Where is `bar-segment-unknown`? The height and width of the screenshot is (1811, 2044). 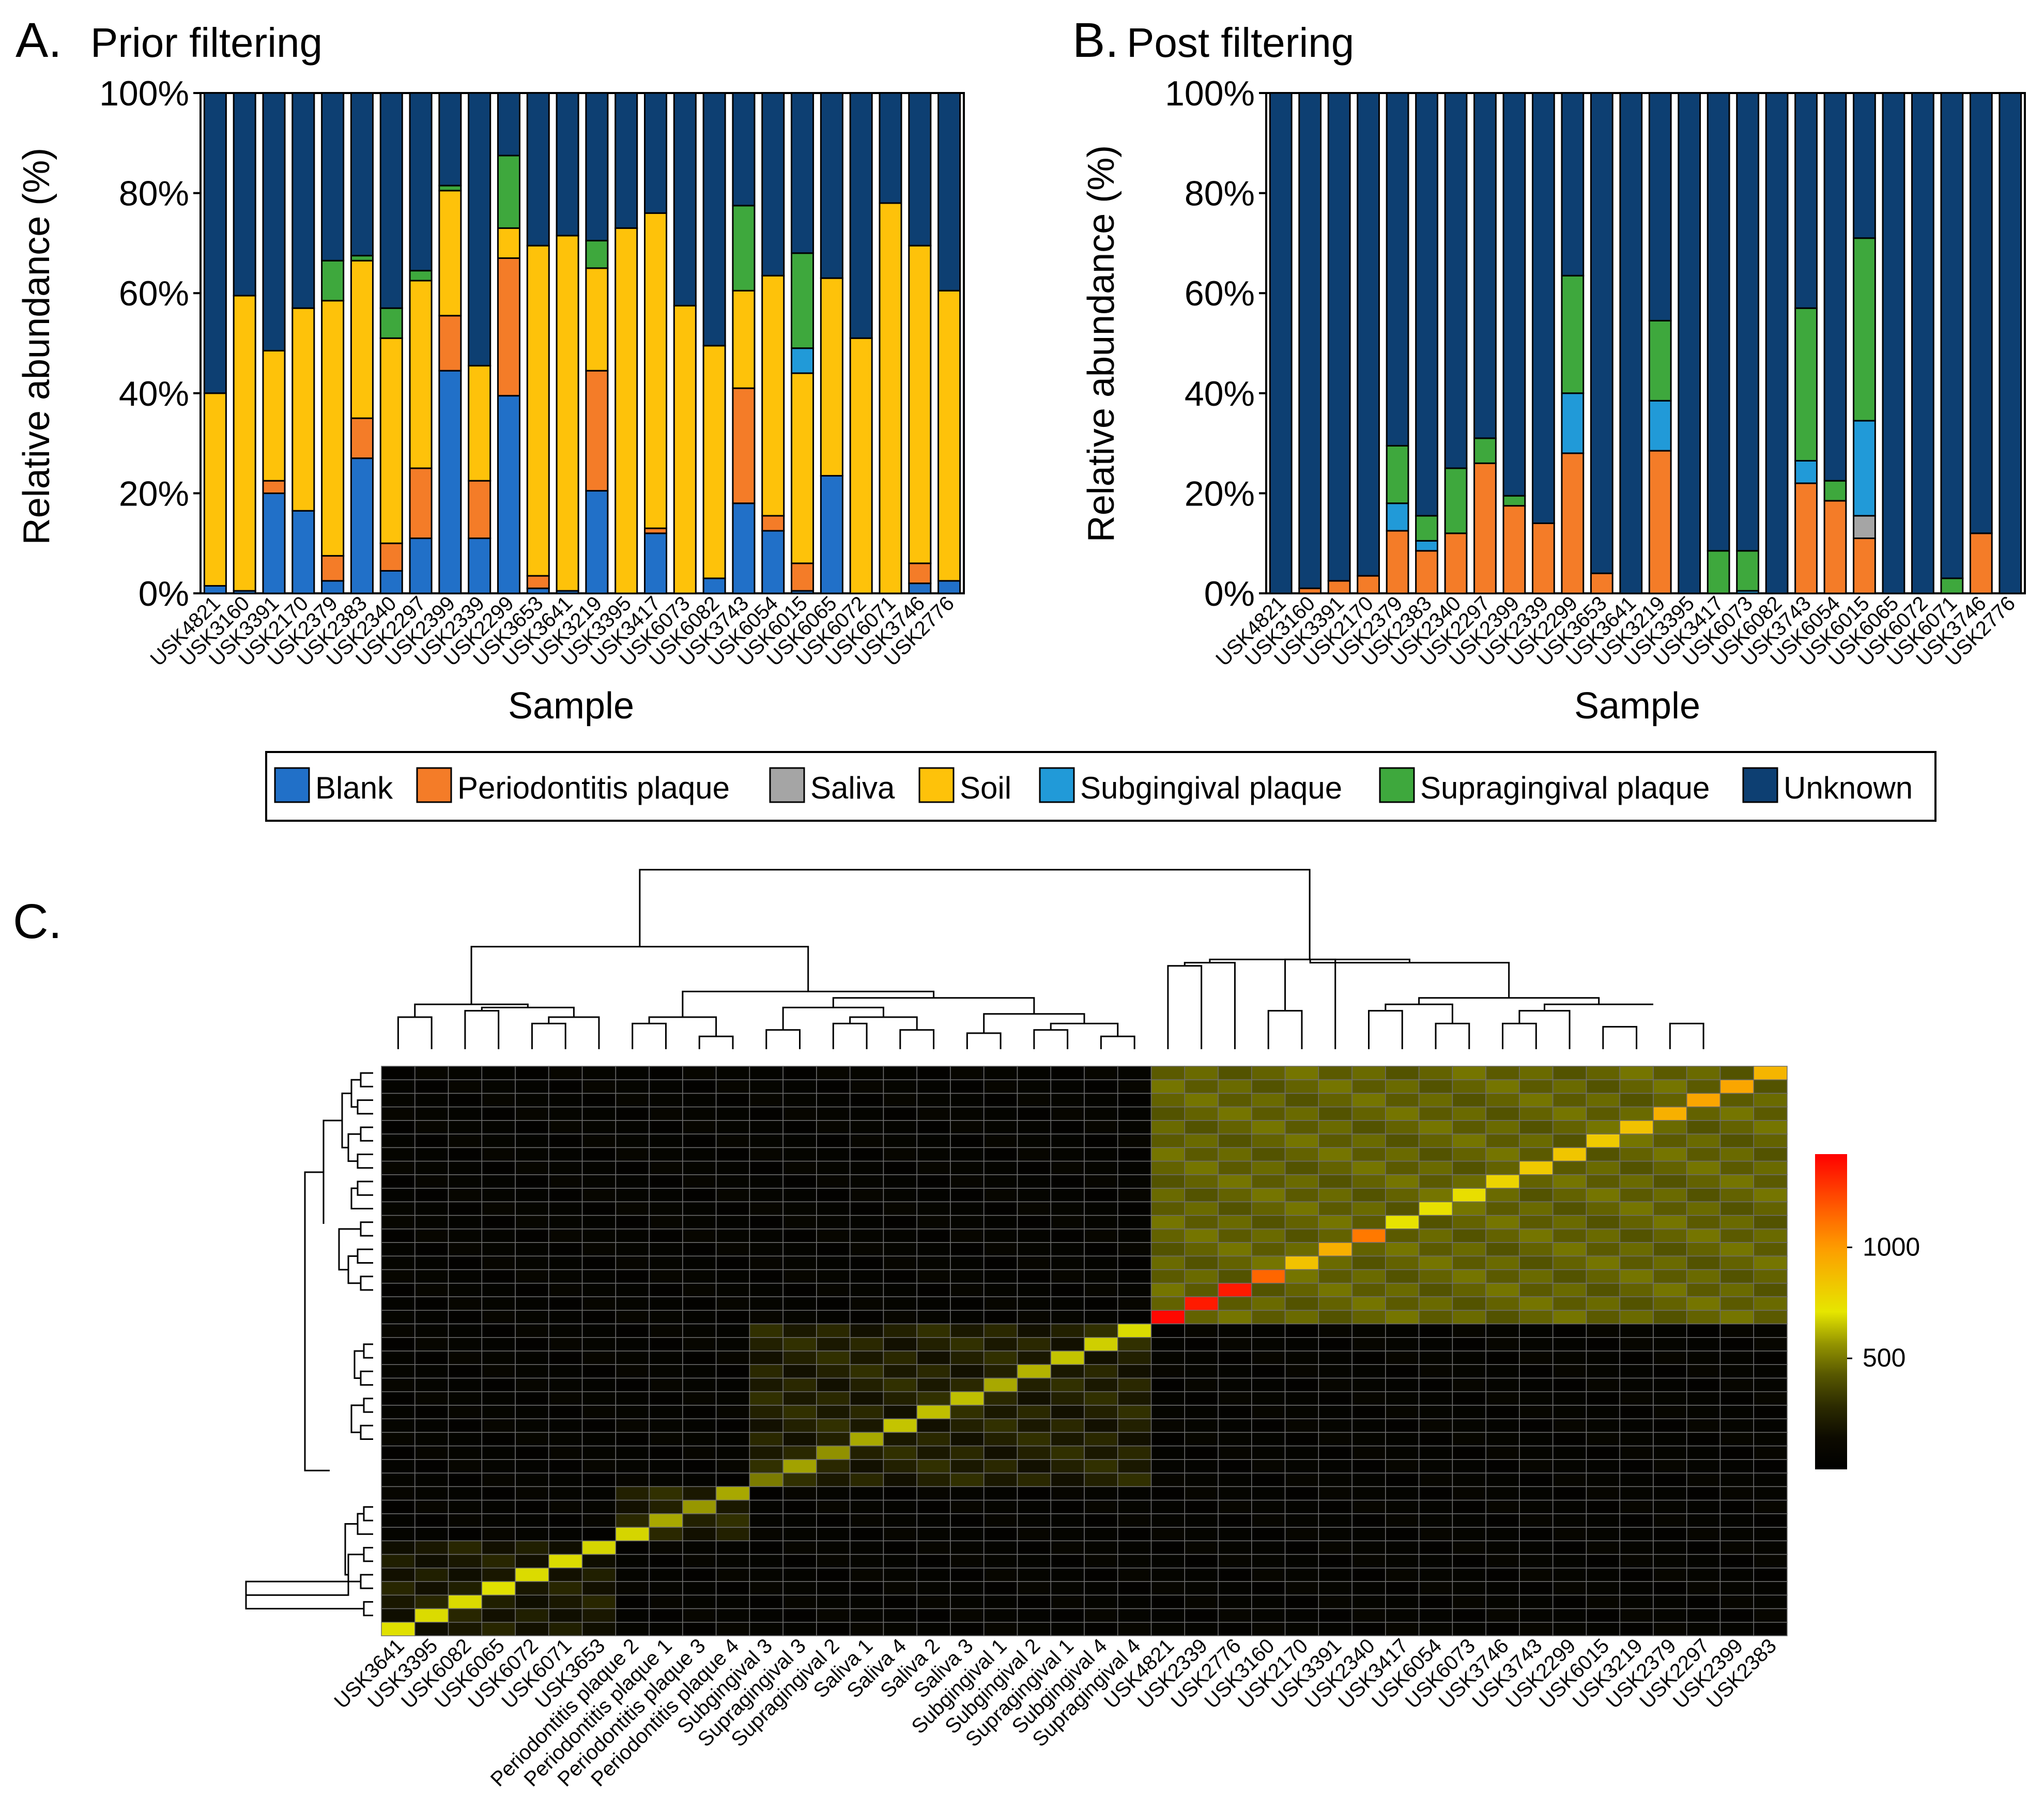 bar-segment-unknown is located at coordinates (2011, 343).